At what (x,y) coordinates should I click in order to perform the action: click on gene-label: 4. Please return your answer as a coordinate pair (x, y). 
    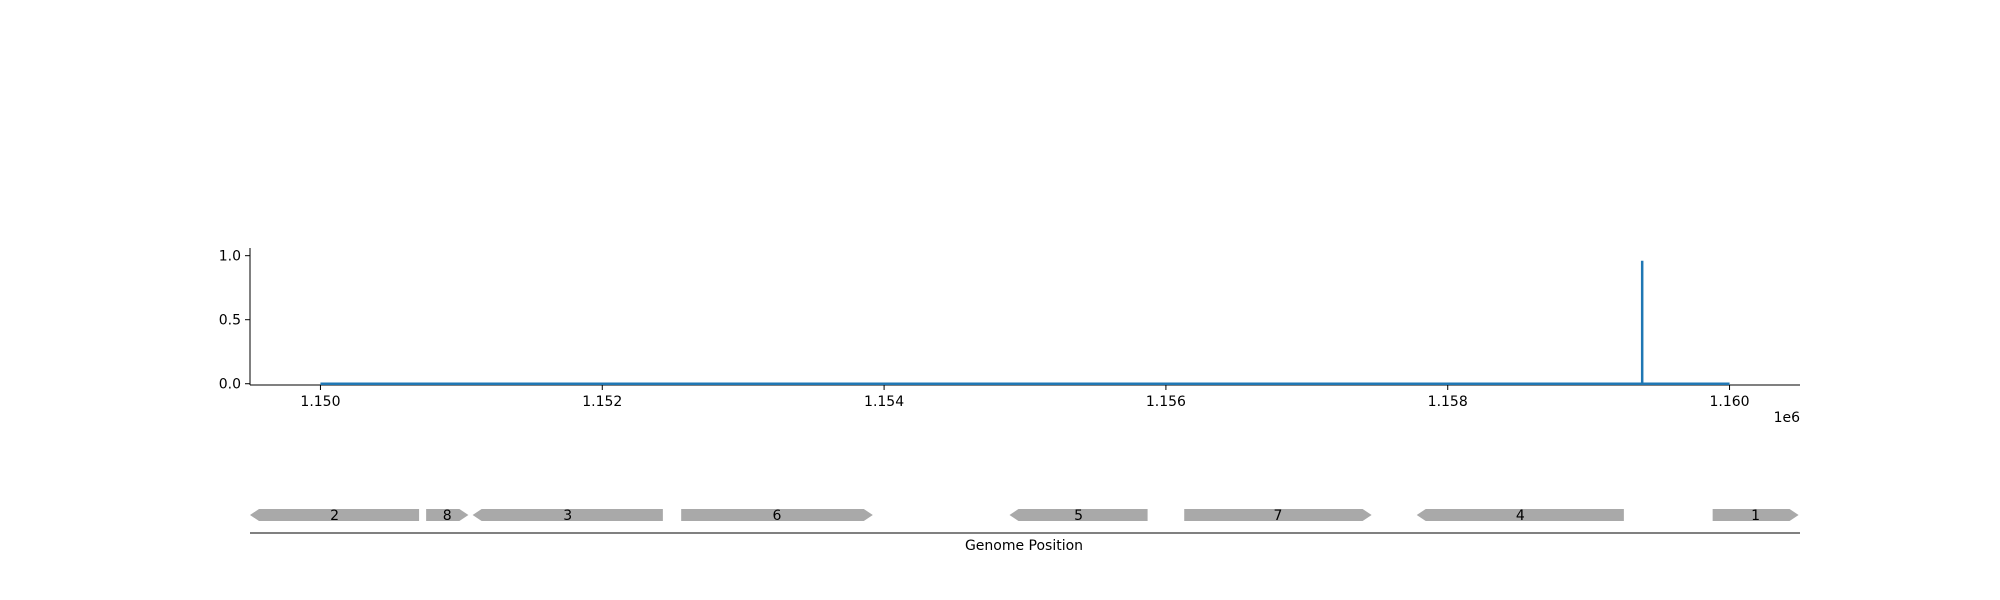
    Looking at the image, I should click on (1520, 516).